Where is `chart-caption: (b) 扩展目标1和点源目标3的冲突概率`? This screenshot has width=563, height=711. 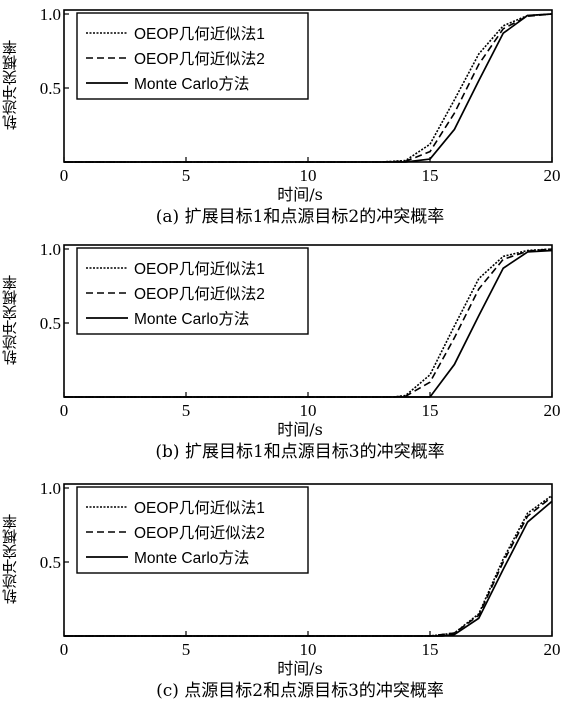 chart-caption: (b) 扩展目标1和点源目标3的冲突概率 is located at coordinates (300, 452).